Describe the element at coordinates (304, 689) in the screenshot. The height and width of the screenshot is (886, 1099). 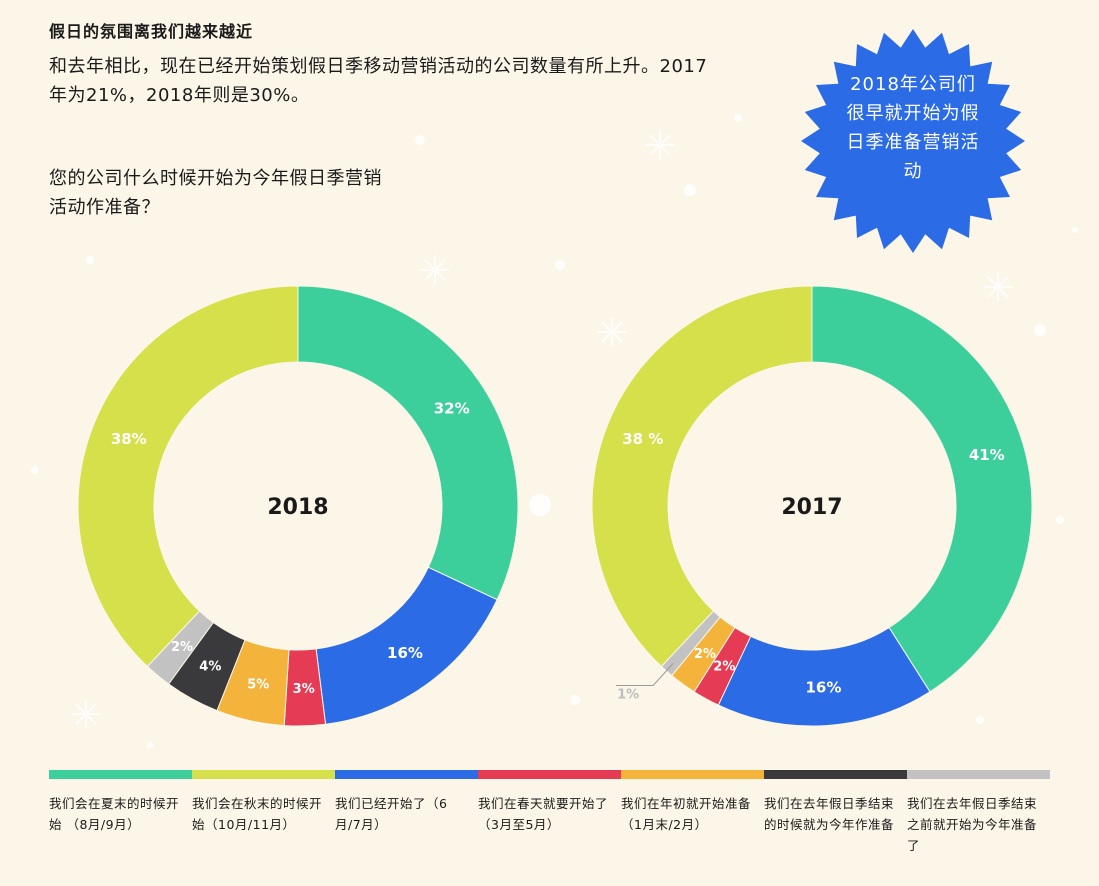
I see `slice-label: 3%` at that location.